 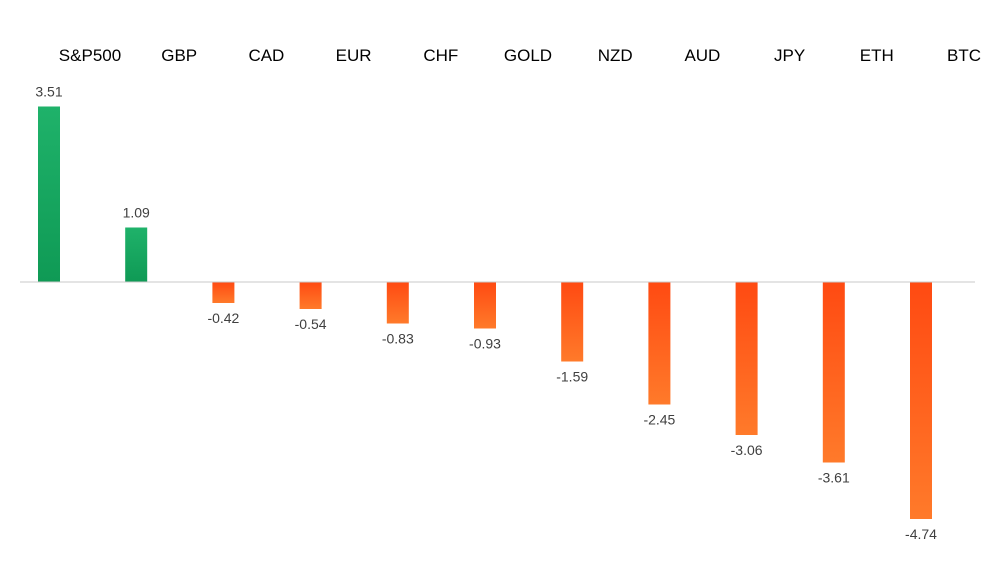 I want to click on data-label: -0.83, so click(x=398, y=339).